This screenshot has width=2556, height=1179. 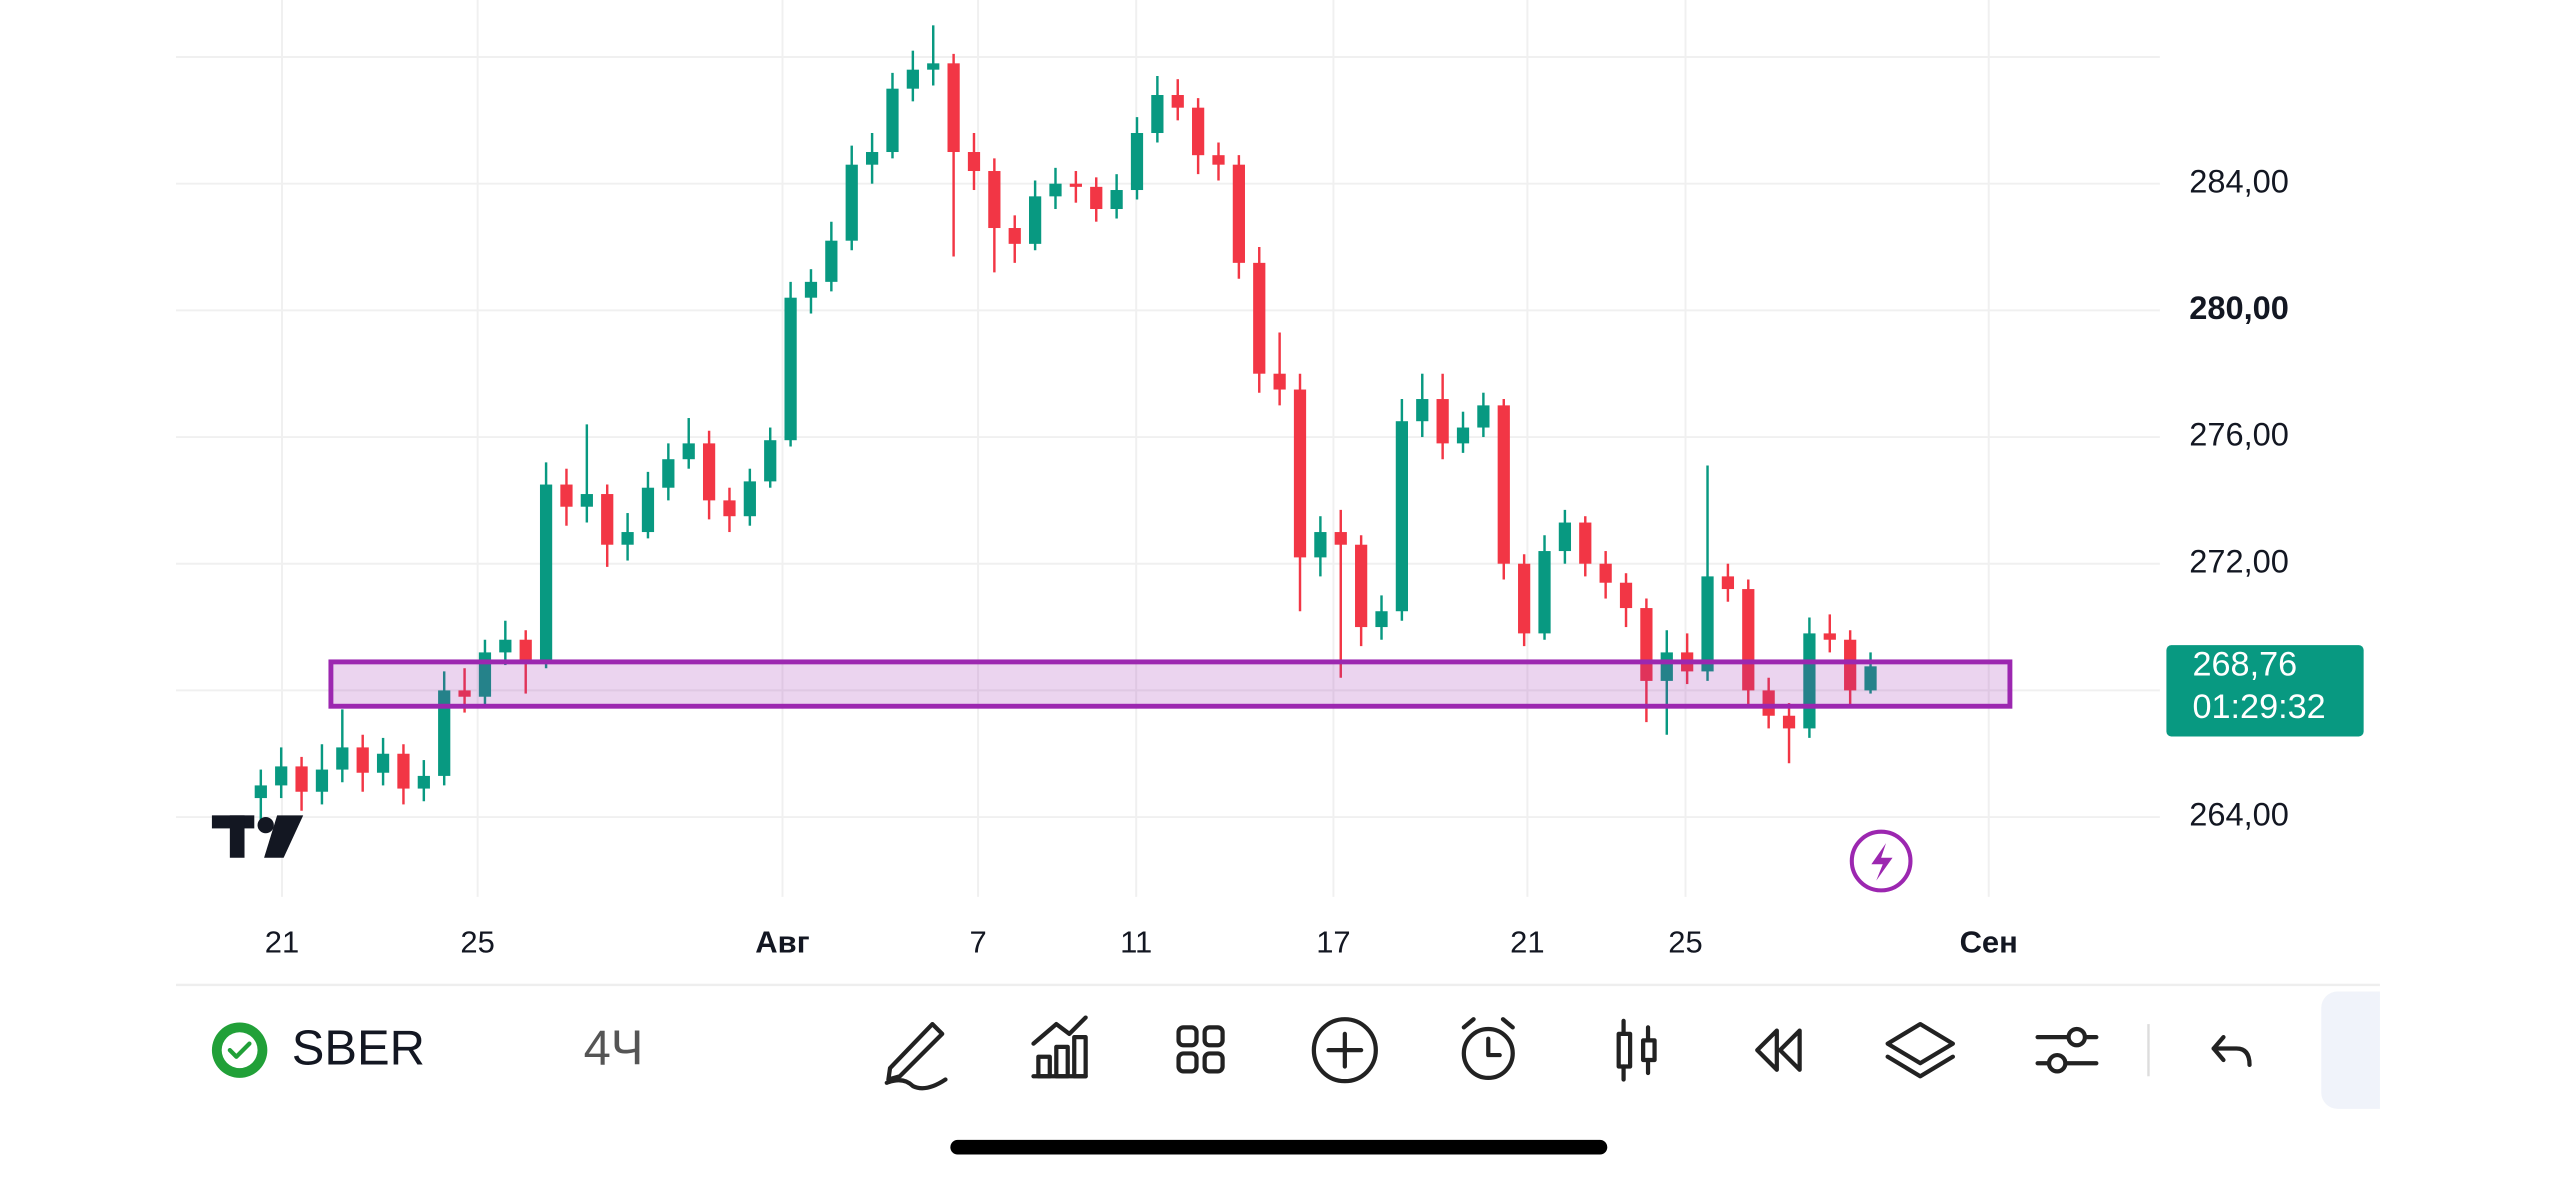 What do you see at coordinates (1170, 684) in the screenshot?
I see `price-zone` at bounding box center [1170, 684].